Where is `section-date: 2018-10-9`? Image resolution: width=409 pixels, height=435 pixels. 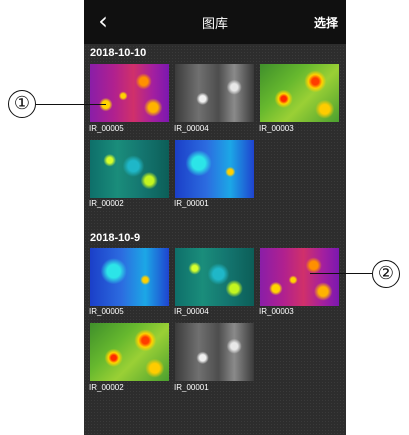
section-date: 2018-10-9 is located at coordinates (115, 238).